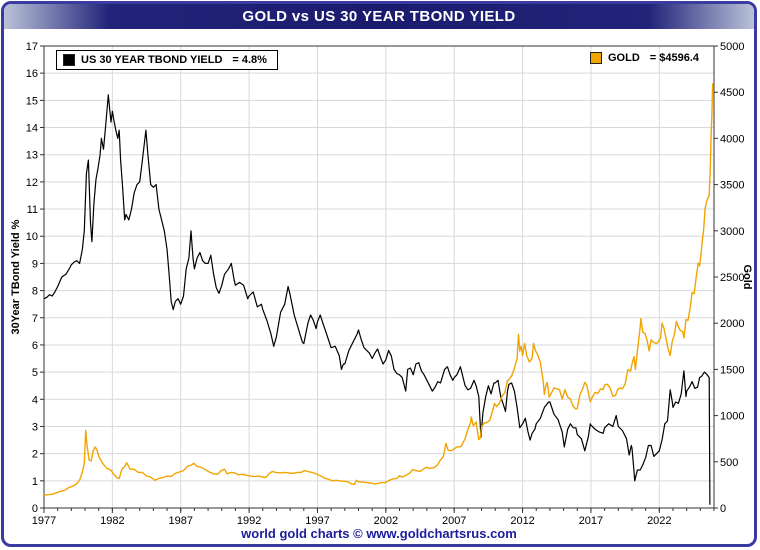  What do you see at coordinates (35, 264) in the screenshot?
I see `left-tick-label: 9` at bounding box center [35, 264].